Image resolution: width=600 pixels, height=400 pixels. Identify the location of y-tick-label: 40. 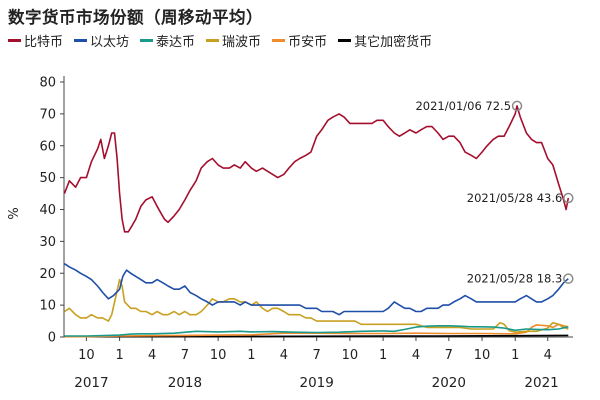
(47, 210).